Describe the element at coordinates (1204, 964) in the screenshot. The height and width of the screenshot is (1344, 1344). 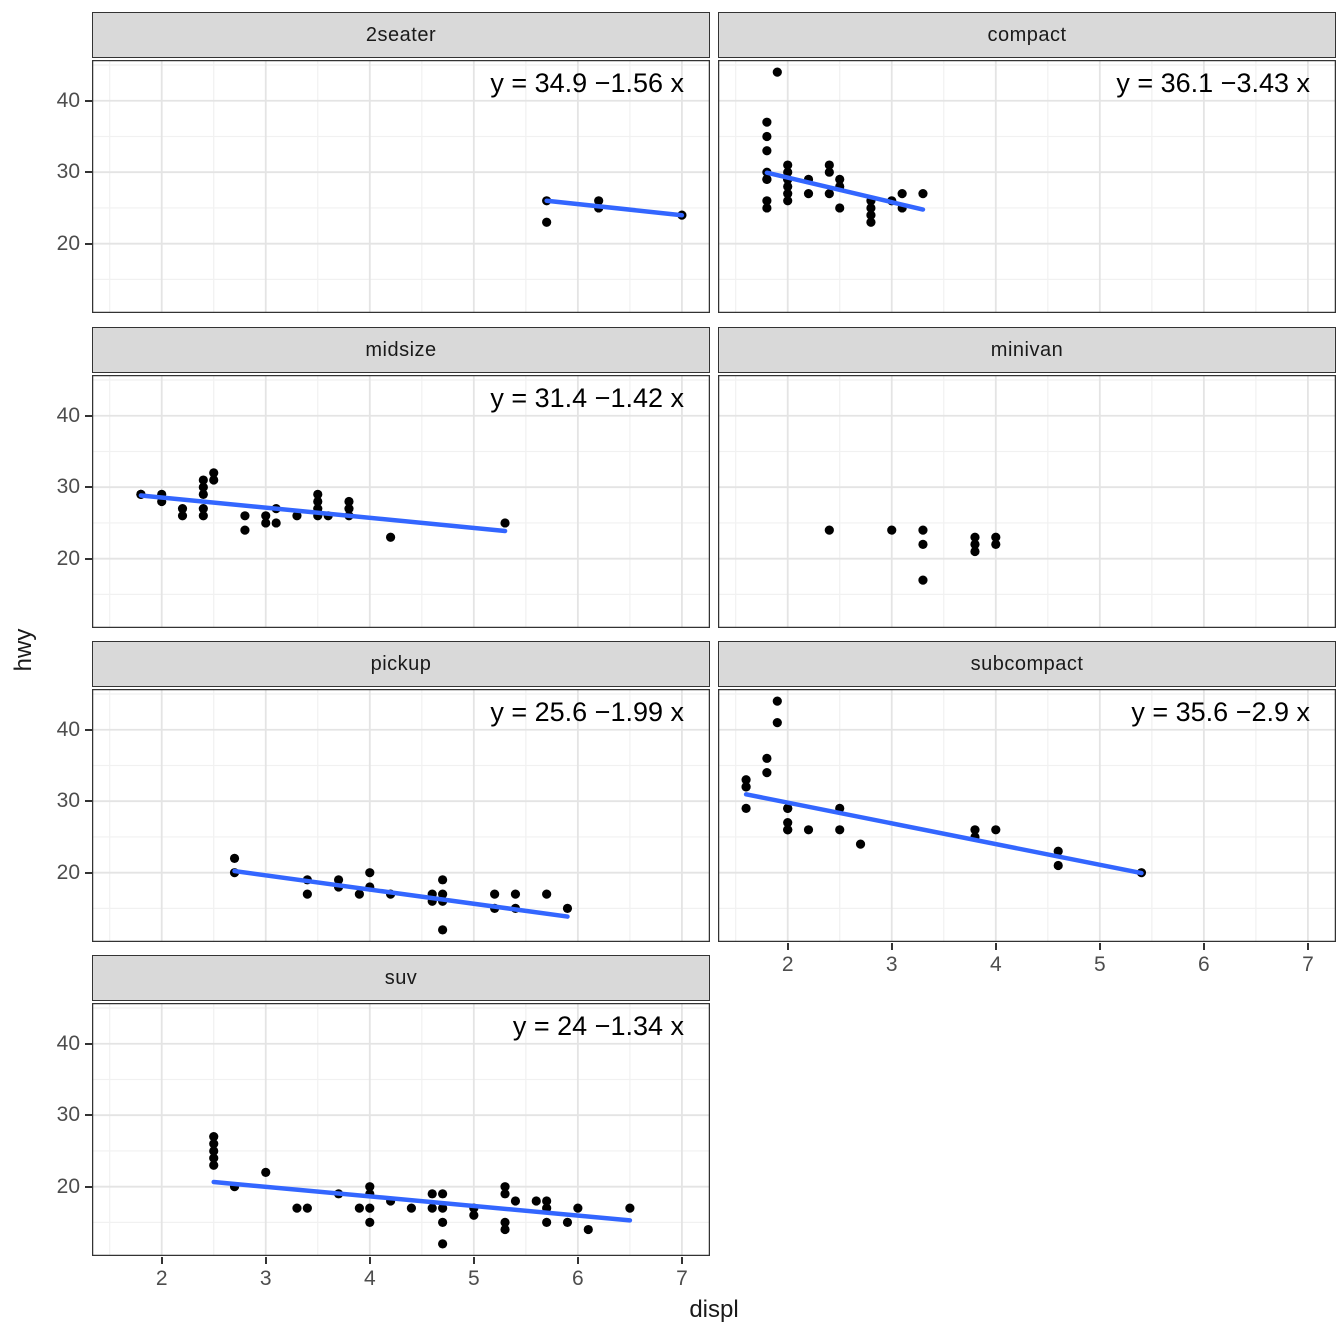
I see `x-tick-label: 6` at that location.